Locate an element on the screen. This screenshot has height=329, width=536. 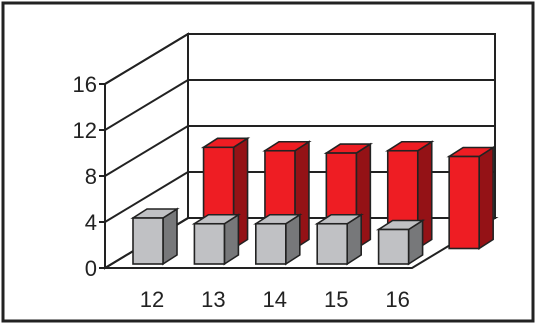
bar-red-16-side is located at coordinates (486, 198).